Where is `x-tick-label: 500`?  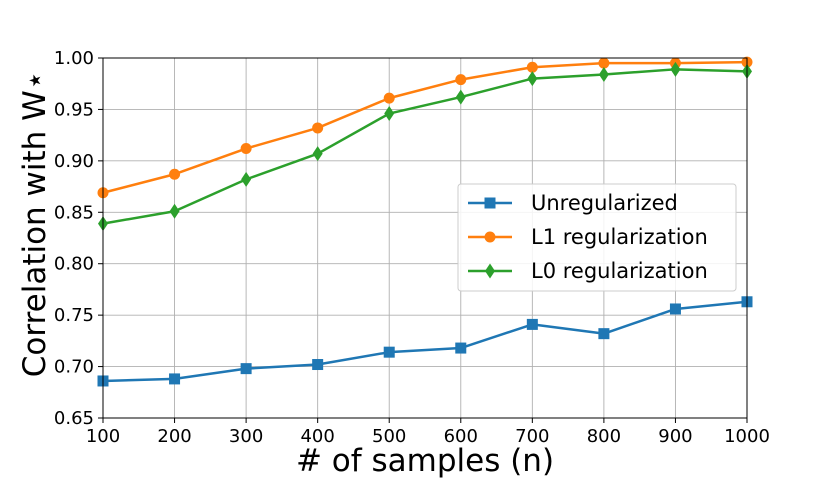
x-tick-label: 500 is located at coordinates (389, 436).